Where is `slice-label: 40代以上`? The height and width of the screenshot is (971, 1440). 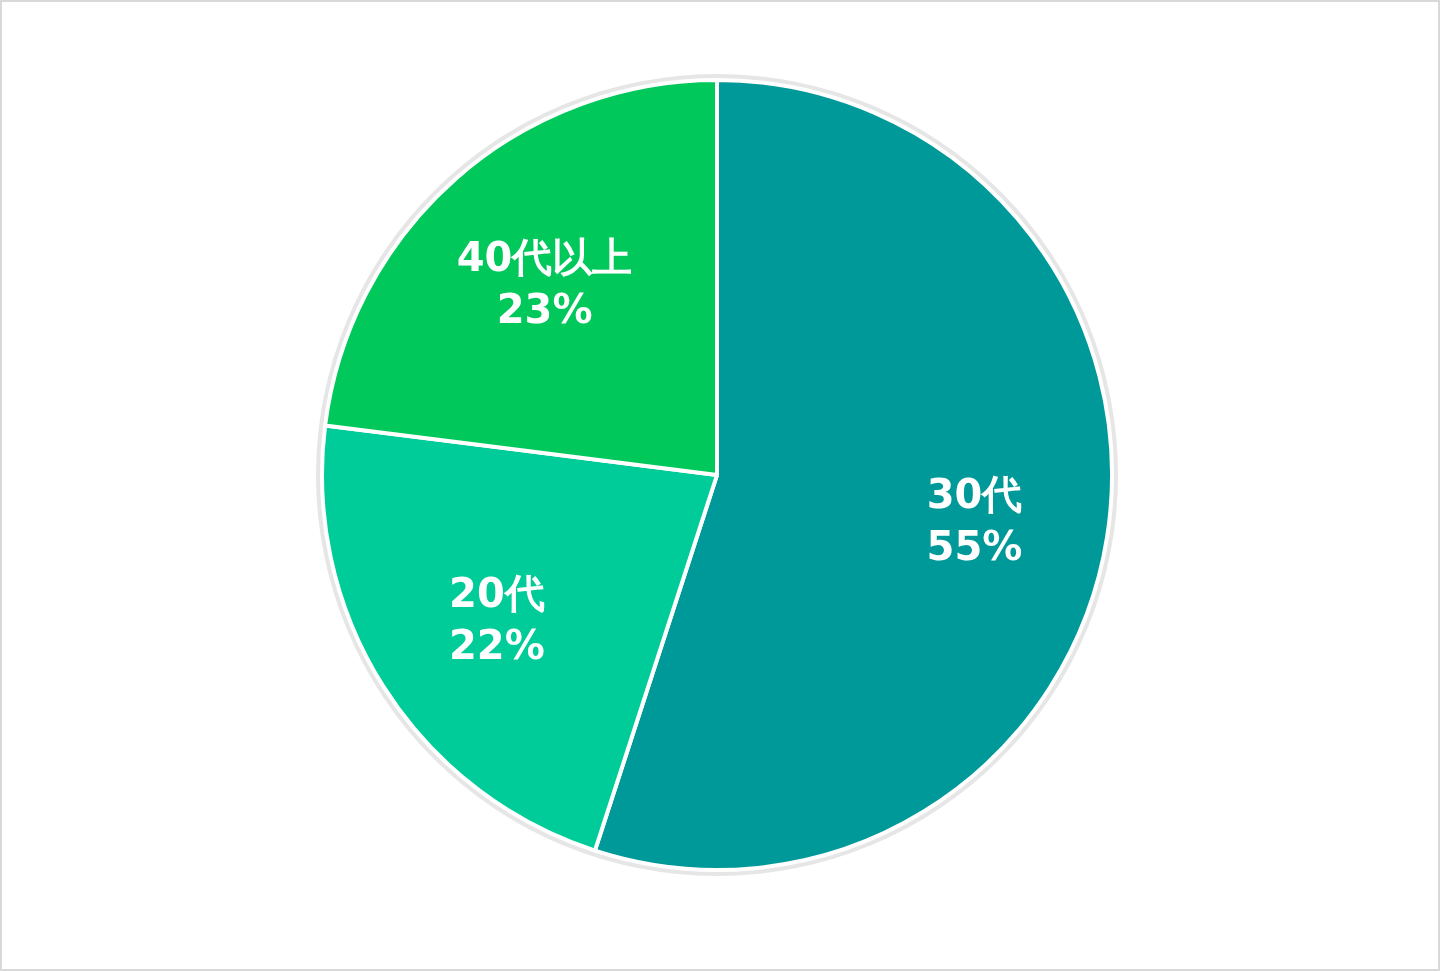
slice-label: 40代以上 is located at coordinates (544, 257).